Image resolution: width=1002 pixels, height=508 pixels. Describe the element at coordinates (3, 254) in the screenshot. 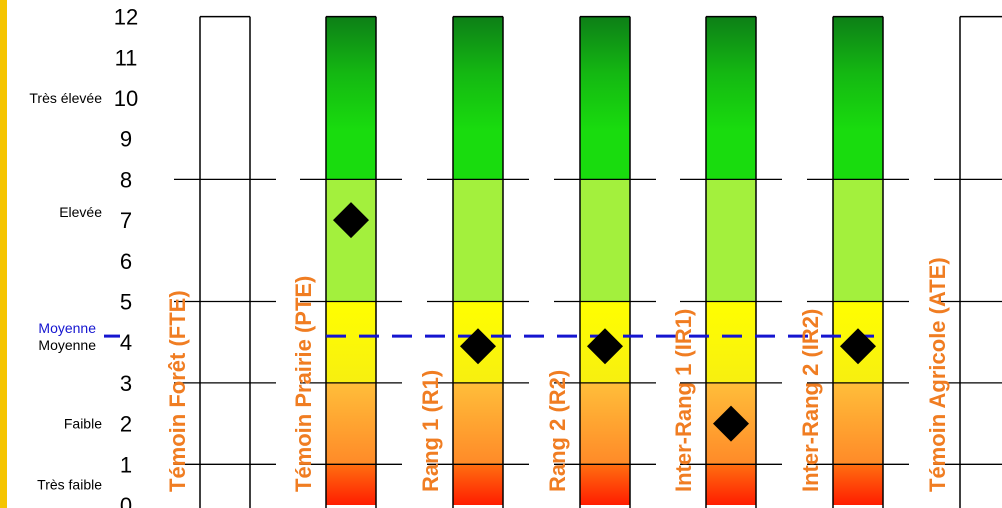

I see `left-accent-bar` at that location.